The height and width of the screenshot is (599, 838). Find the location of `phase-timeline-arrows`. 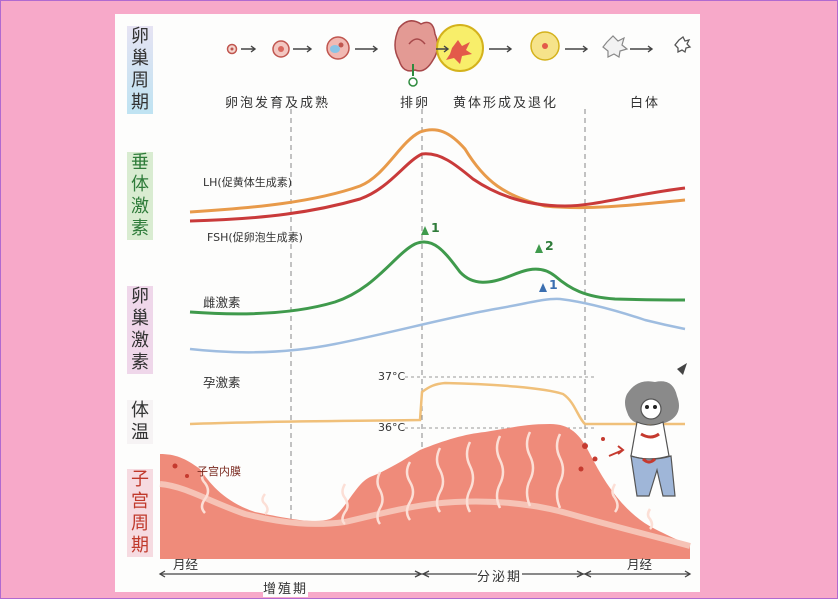

phase-timeline-arrows is located at coordinates (425, 574).